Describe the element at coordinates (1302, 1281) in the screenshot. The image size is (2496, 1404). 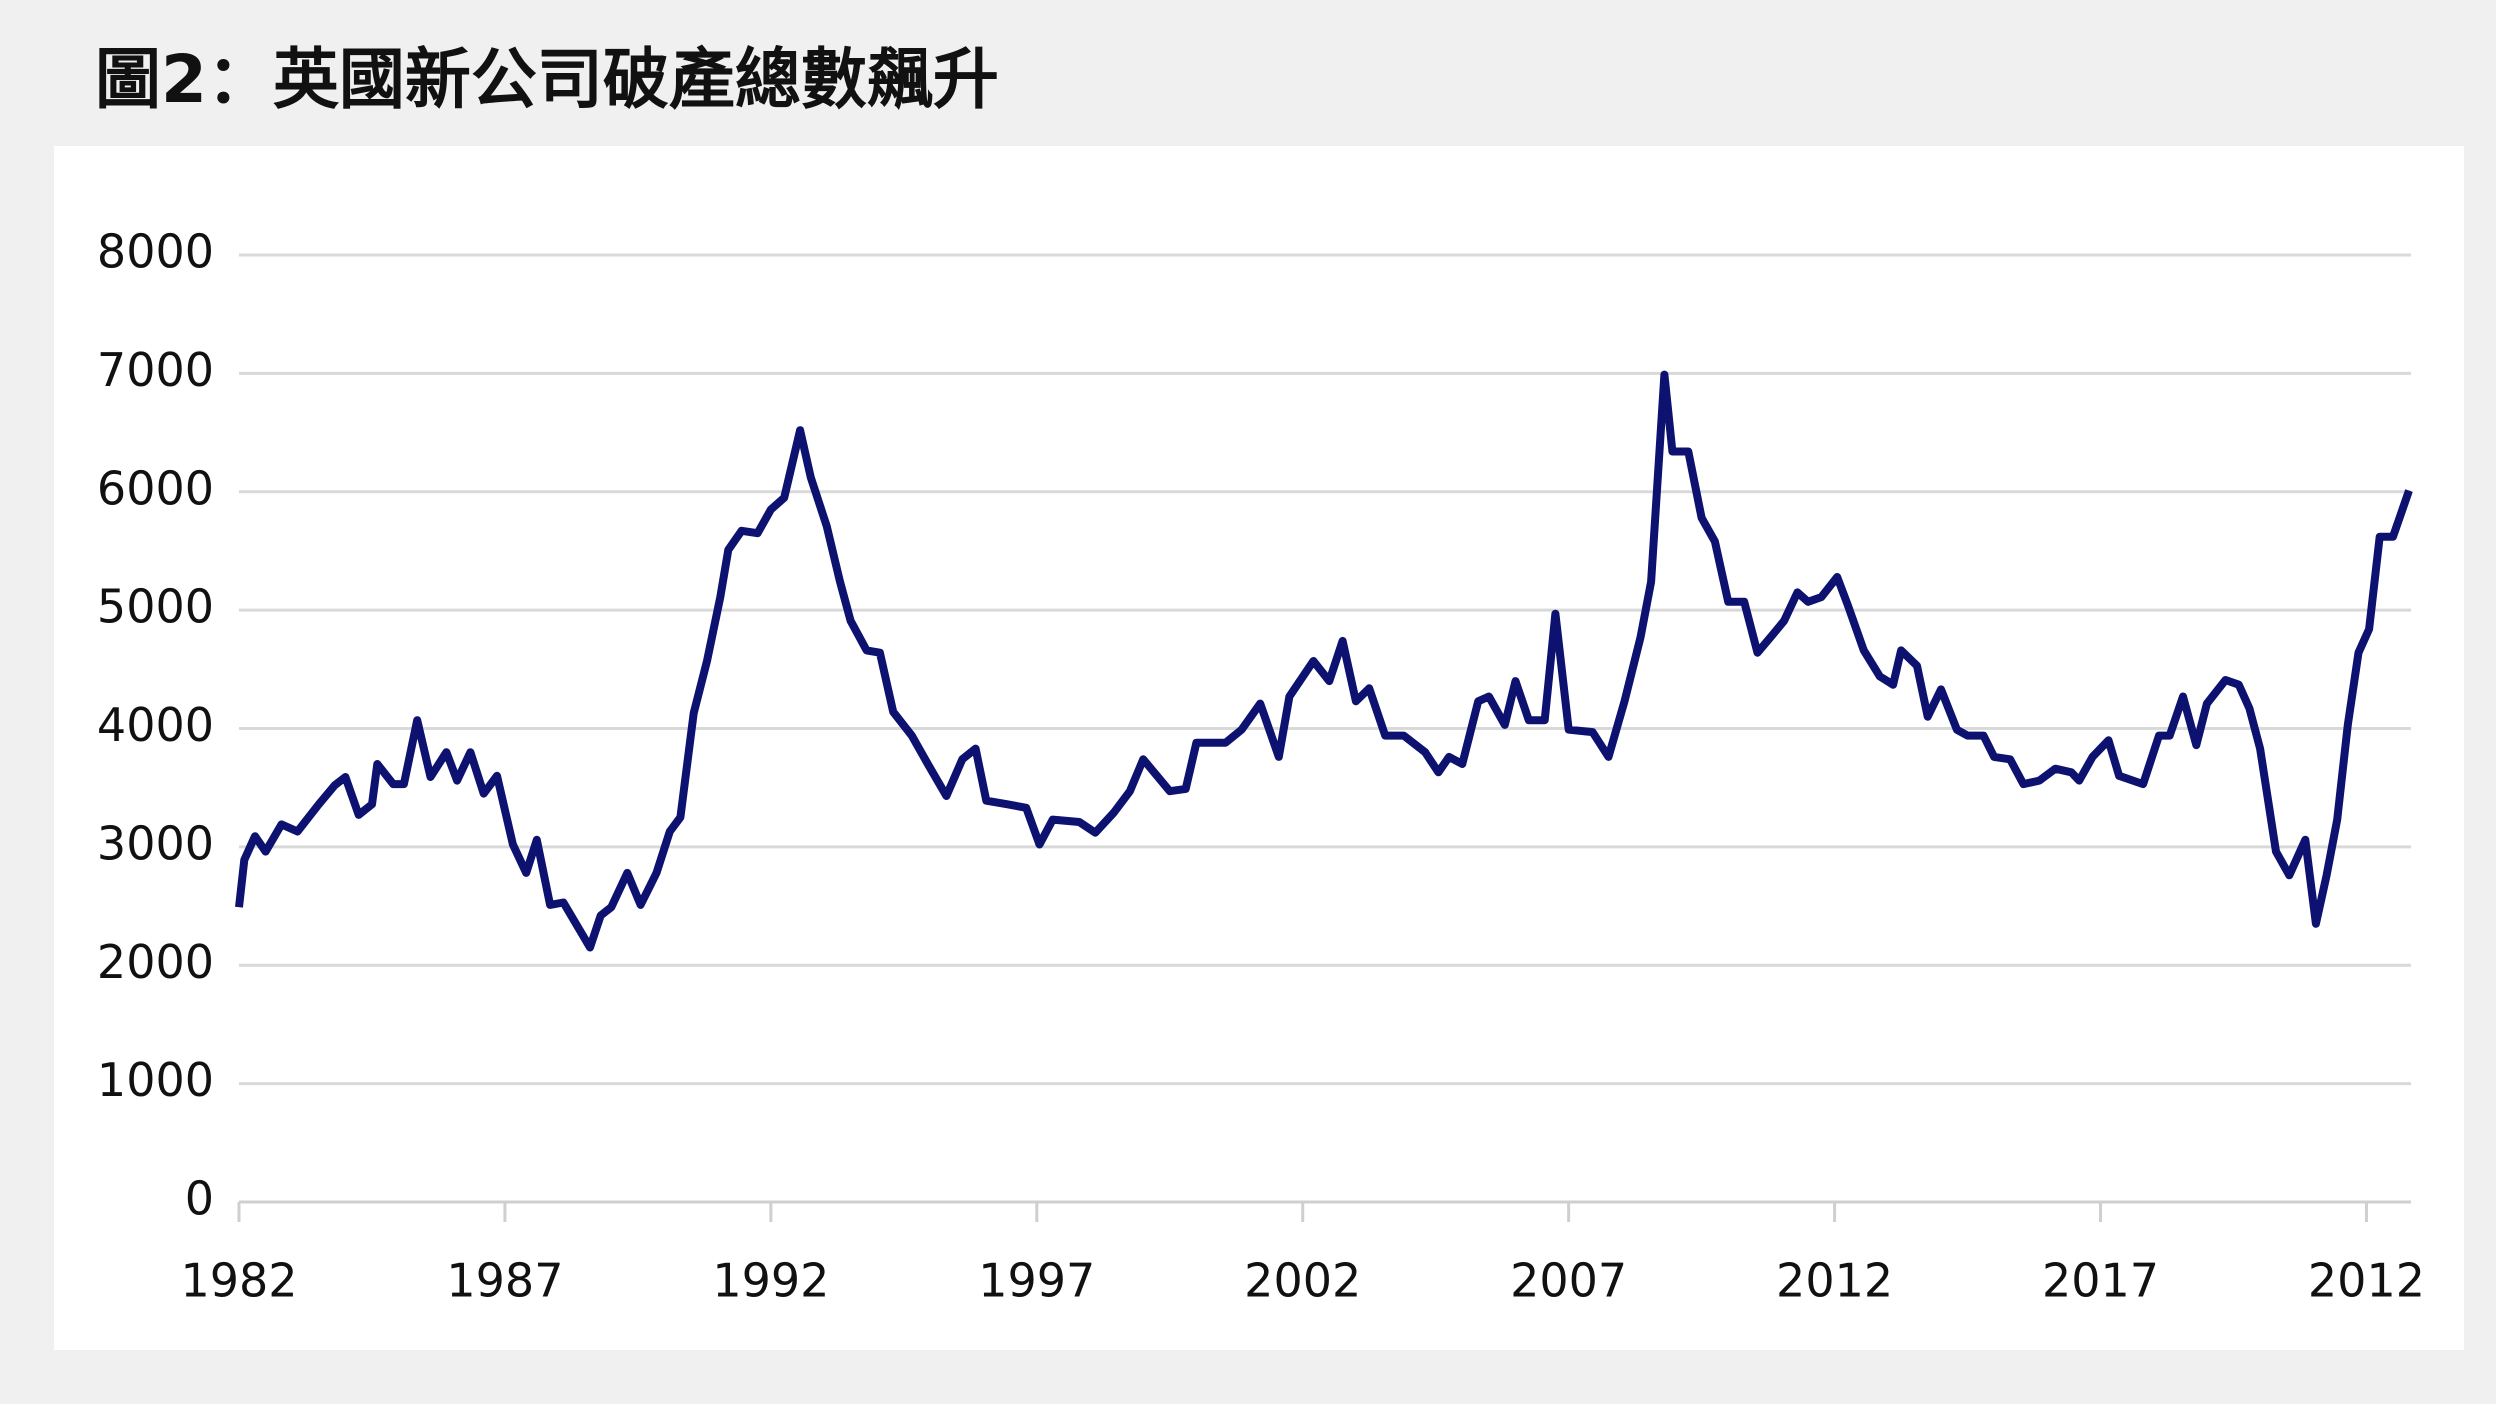
I see `x-tick-label: 2002` at that location.